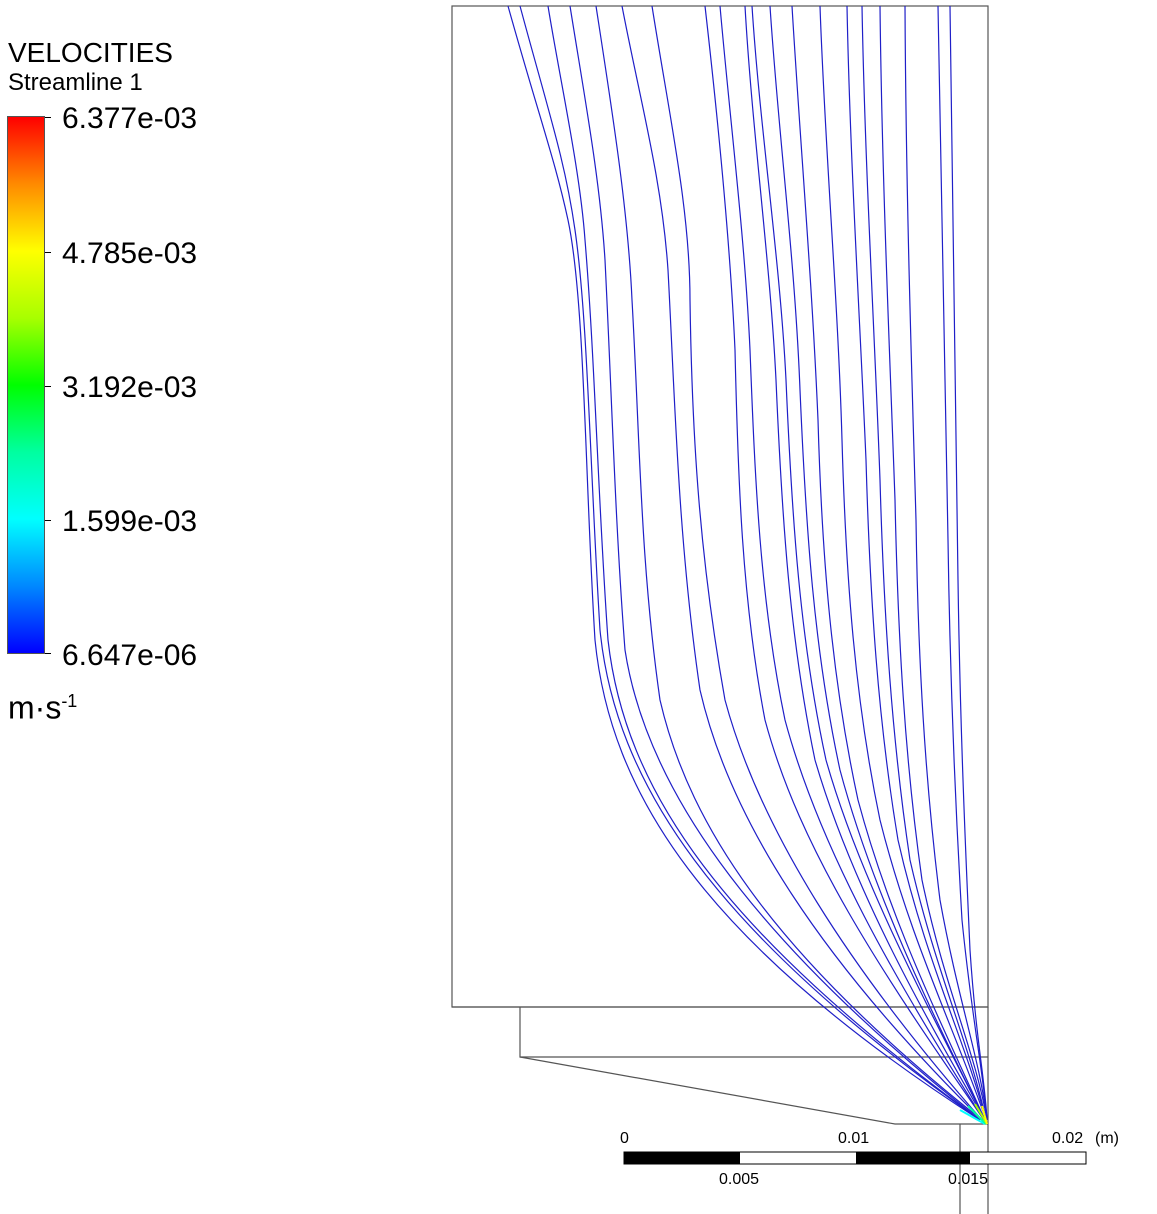 The height and width of the screenshot is (1214, 1157). I want to click on units-label: m·s-1, so click(42, 704).